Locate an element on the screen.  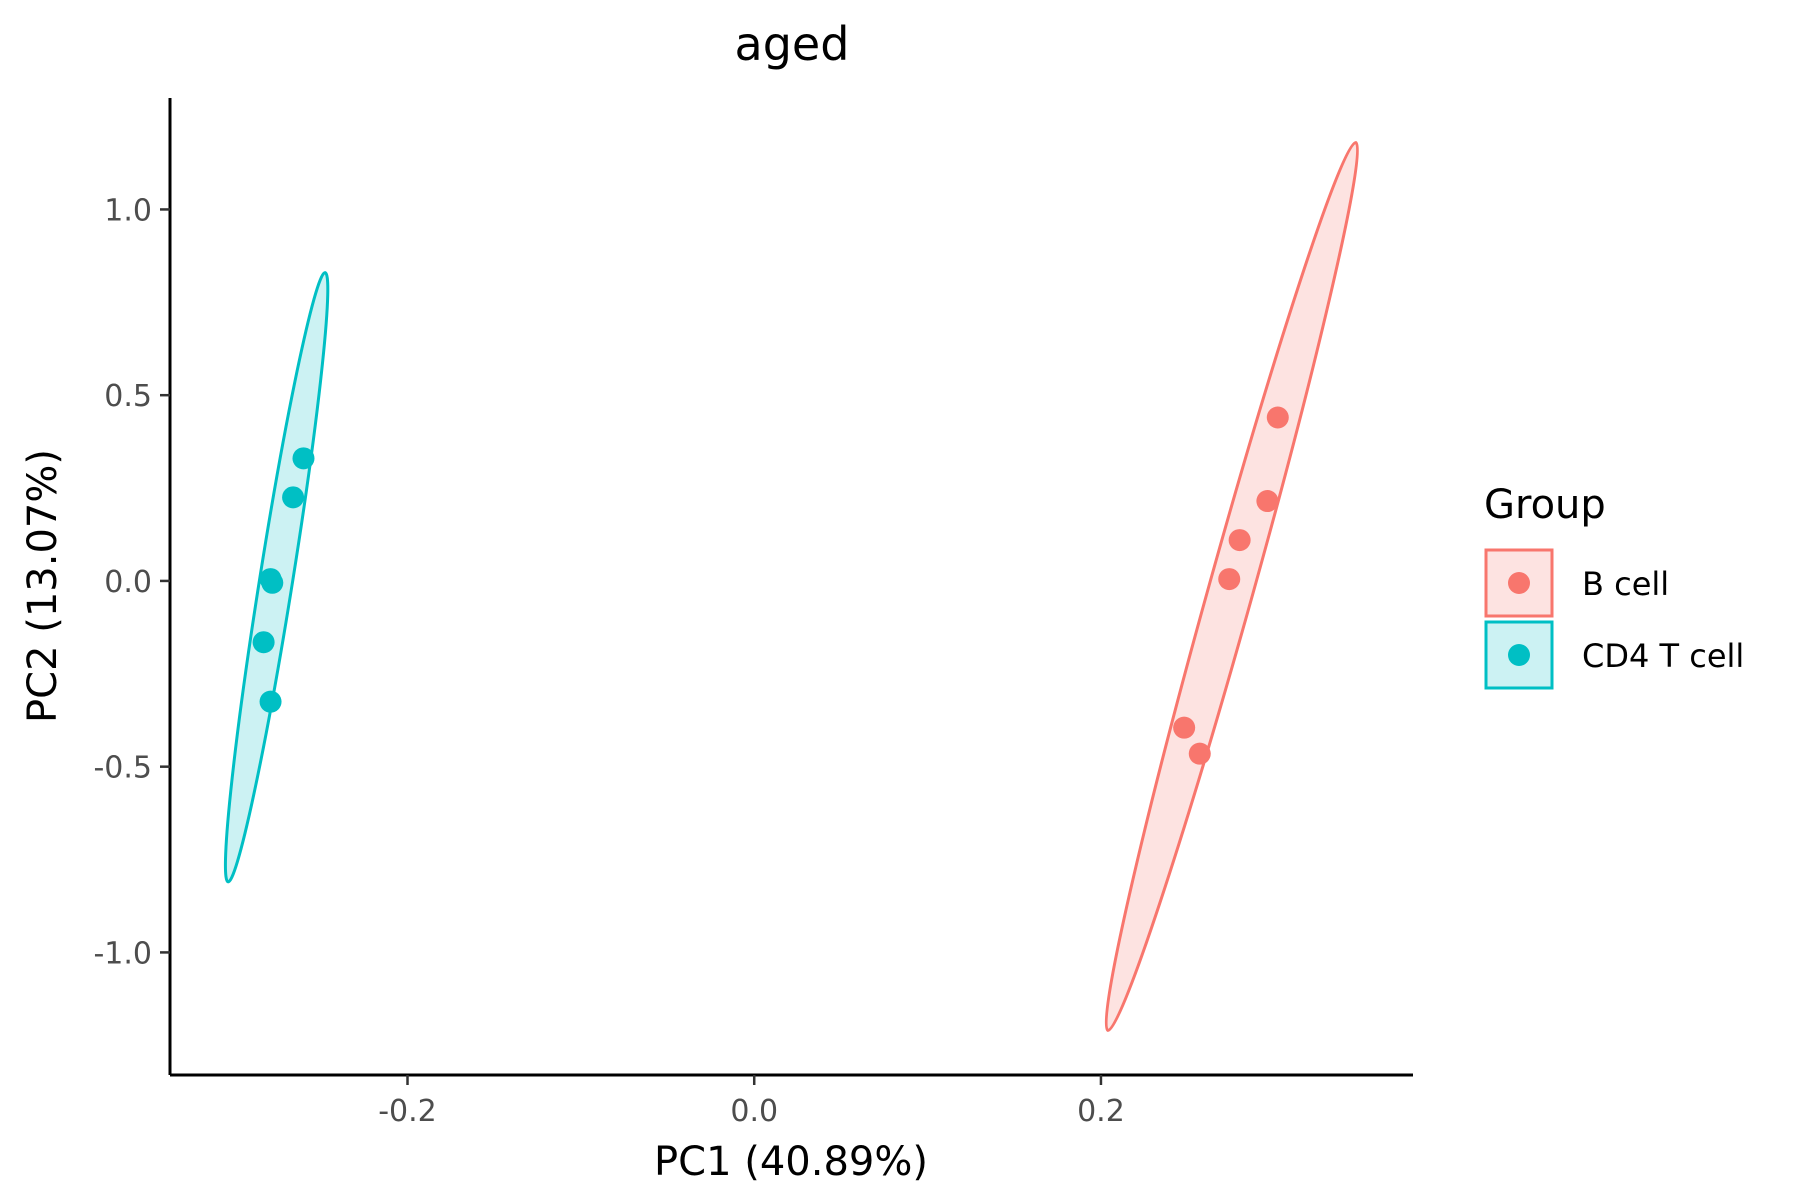
x-tick-label: 0.2 is located at coordinates (1101, 1111).